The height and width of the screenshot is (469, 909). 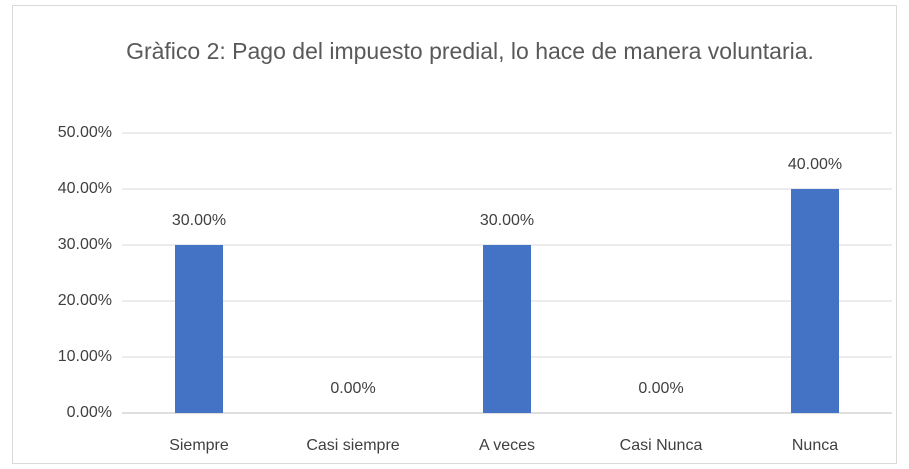 I want to click on x-tick-label: Casi Nunca, so click(x=661, y=445).